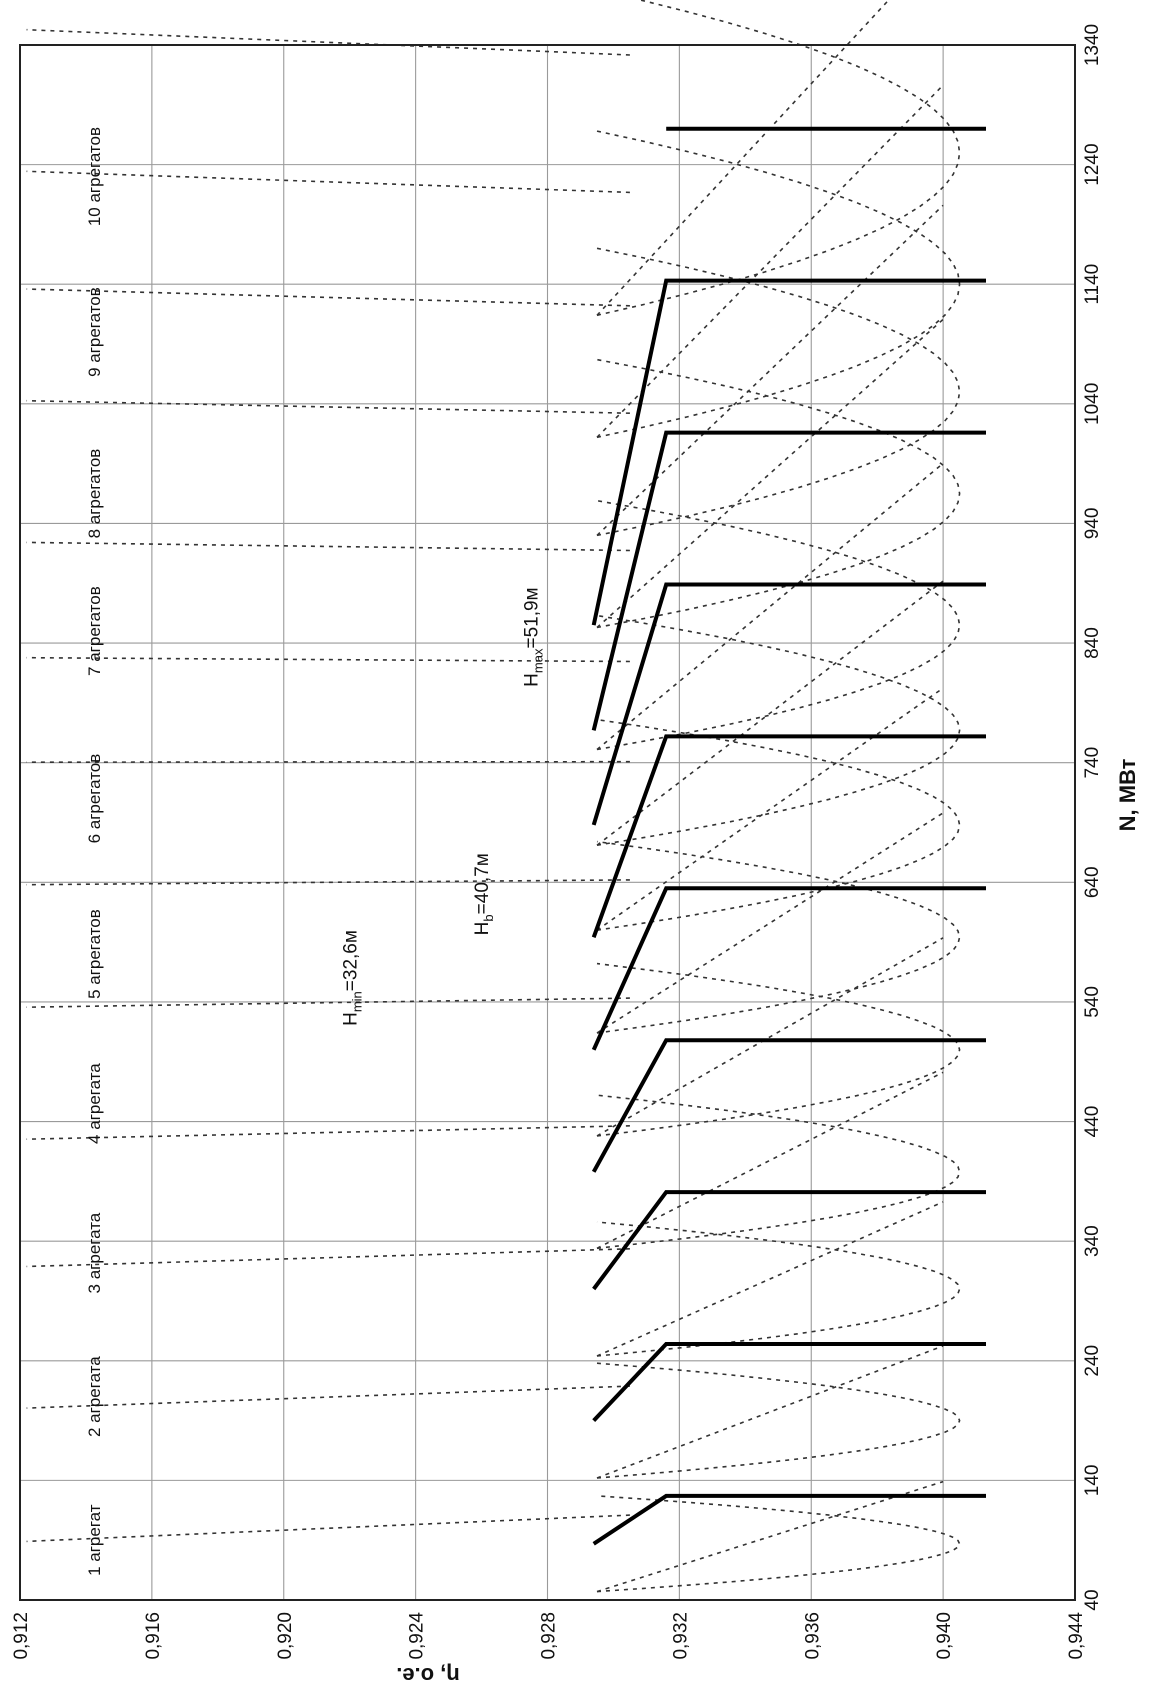 The image size is (1157, 1707). Describe the element at coordinates (538, 660) in the screenshot. I see `head-label-sub: max` at that location.